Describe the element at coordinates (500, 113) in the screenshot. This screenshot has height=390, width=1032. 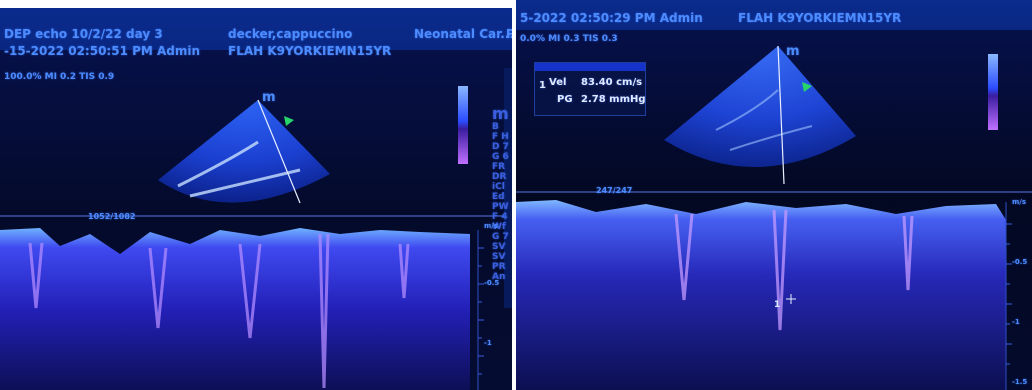
I see `left-side-label-m: m` at that location.